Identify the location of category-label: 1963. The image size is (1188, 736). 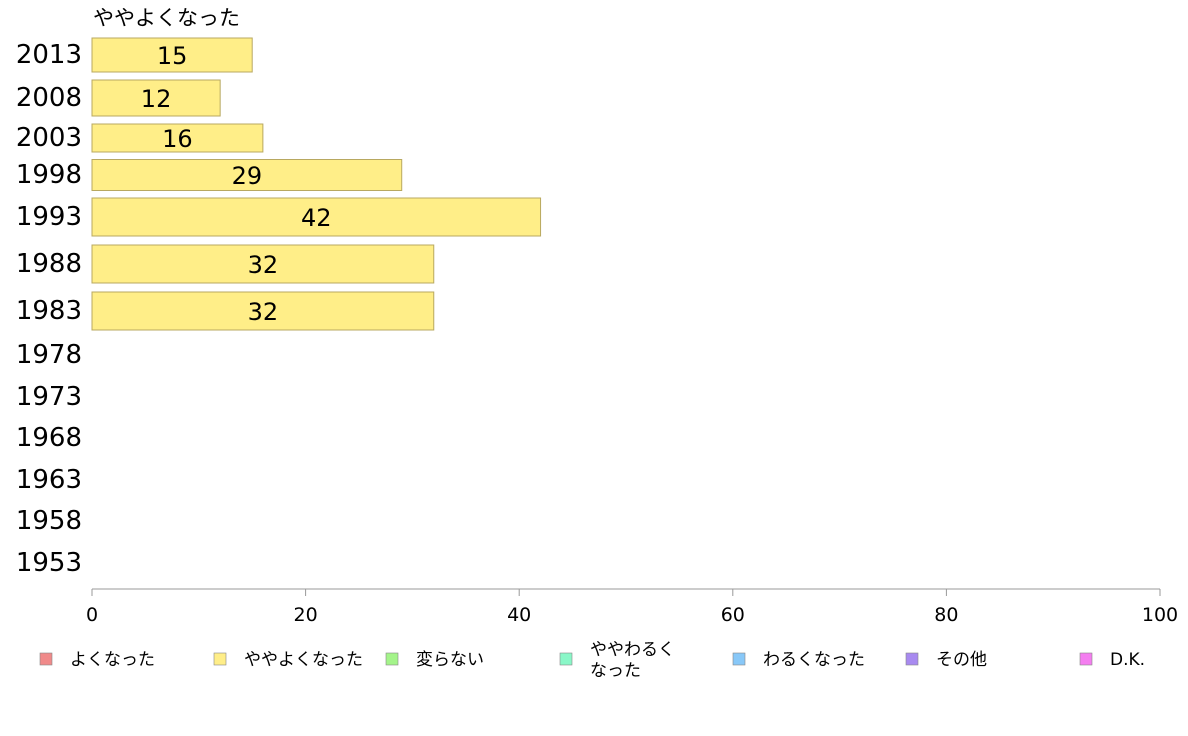
(49, 480).